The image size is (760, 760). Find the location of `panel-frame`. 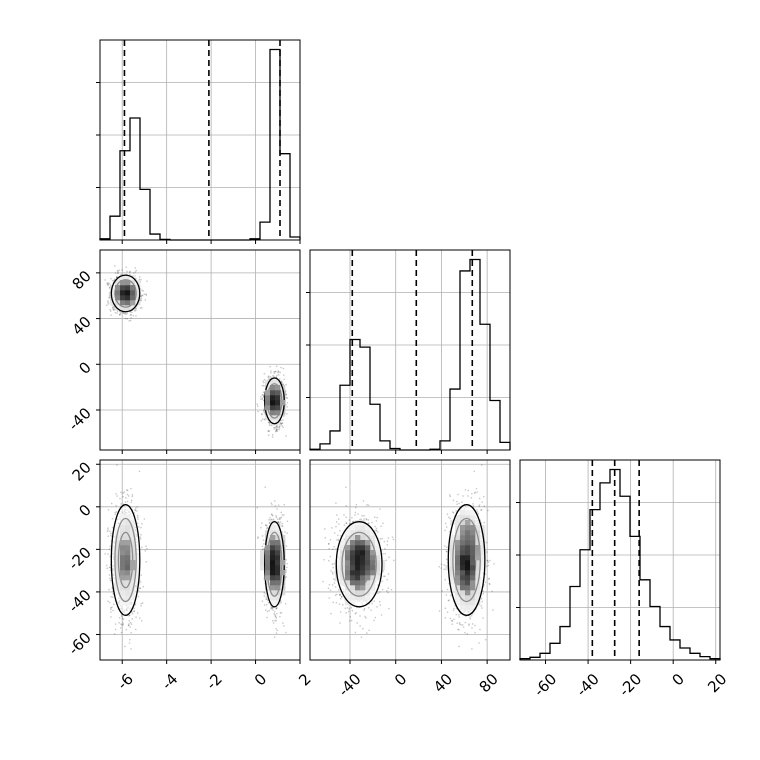

panel-frame is located at coordinates (410, 350).